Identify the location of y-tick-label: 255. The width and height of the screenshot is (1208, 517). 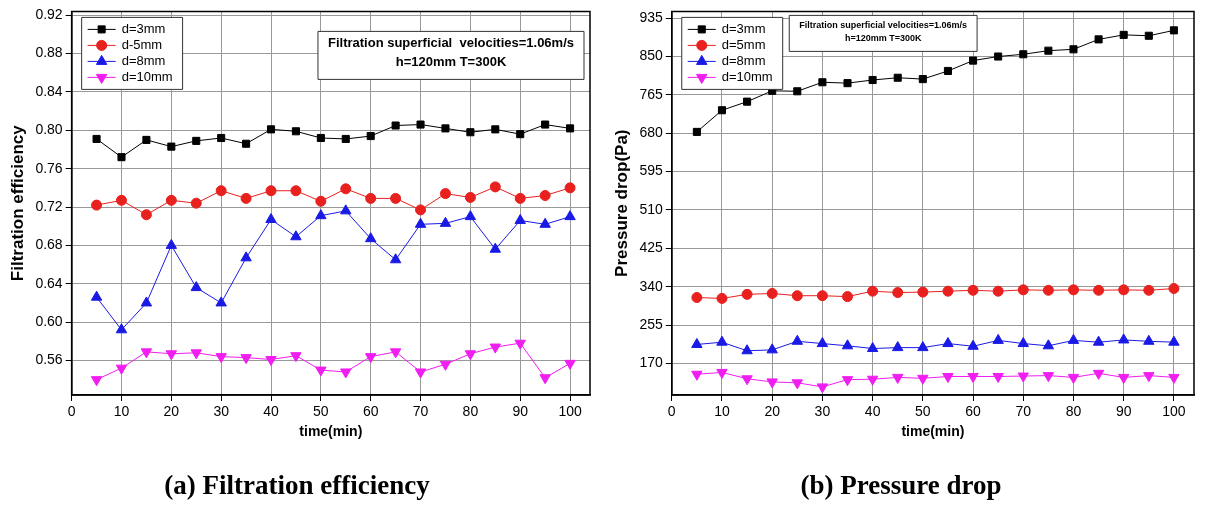
(651, 323).